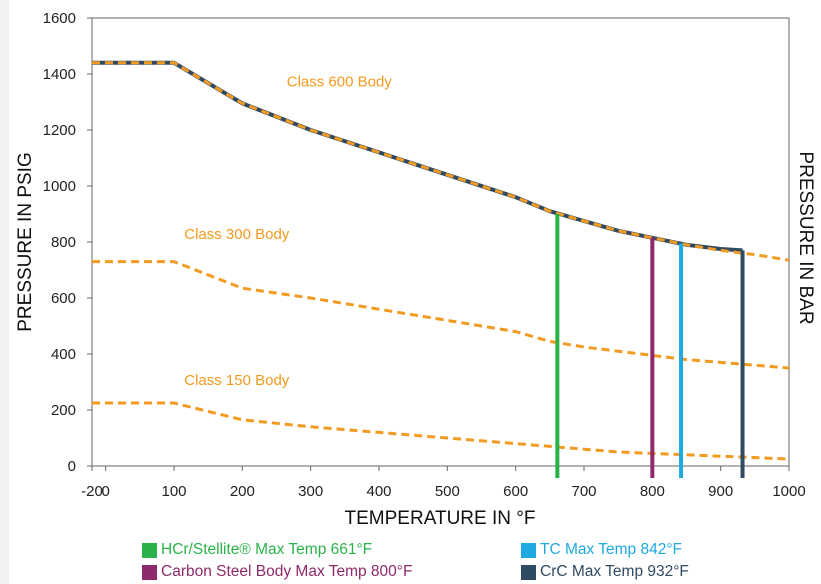 Image resolution: width=821 pixels, height=584 pixels. I want to click on y-tick-label: 1200, so click(59, 130).